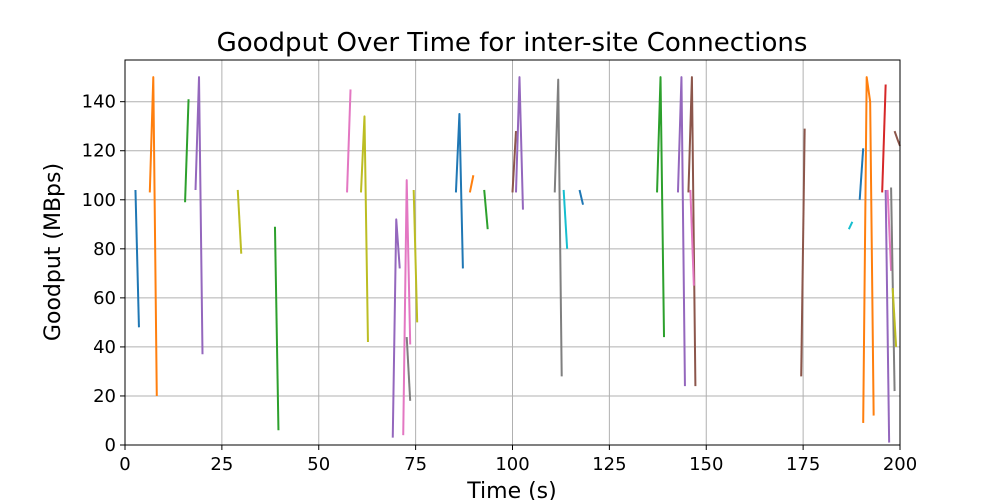 This screenshot has height=500, width=1000. I want to click on y-tick-label: 60, so click(104, 298).